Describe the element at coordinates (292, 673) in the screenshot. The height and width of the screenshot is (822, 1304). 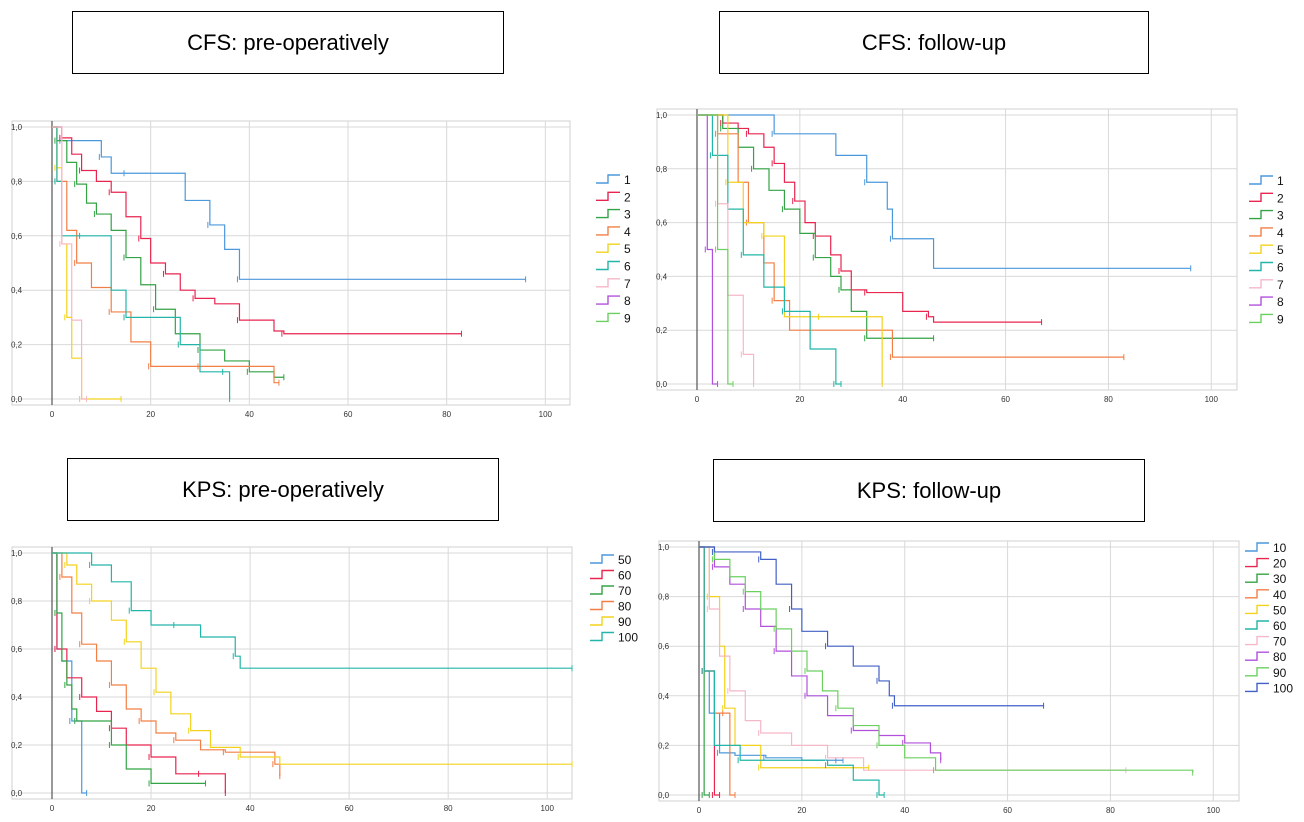
I see `plot-frame` at that location.